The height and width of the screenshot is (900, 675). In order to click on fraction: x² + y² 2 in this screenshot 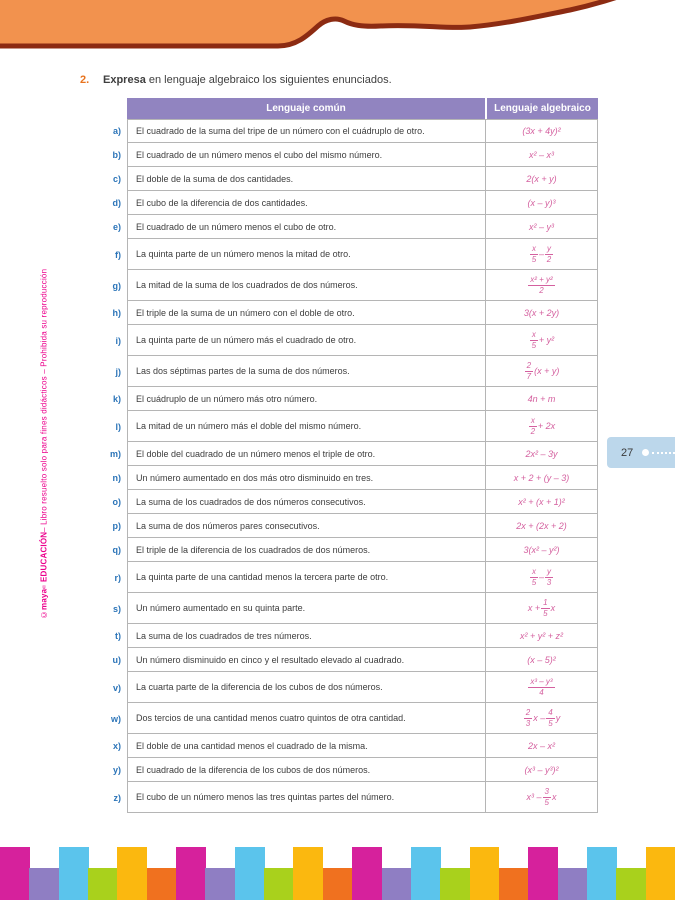, I will do `click(541, 284)`.